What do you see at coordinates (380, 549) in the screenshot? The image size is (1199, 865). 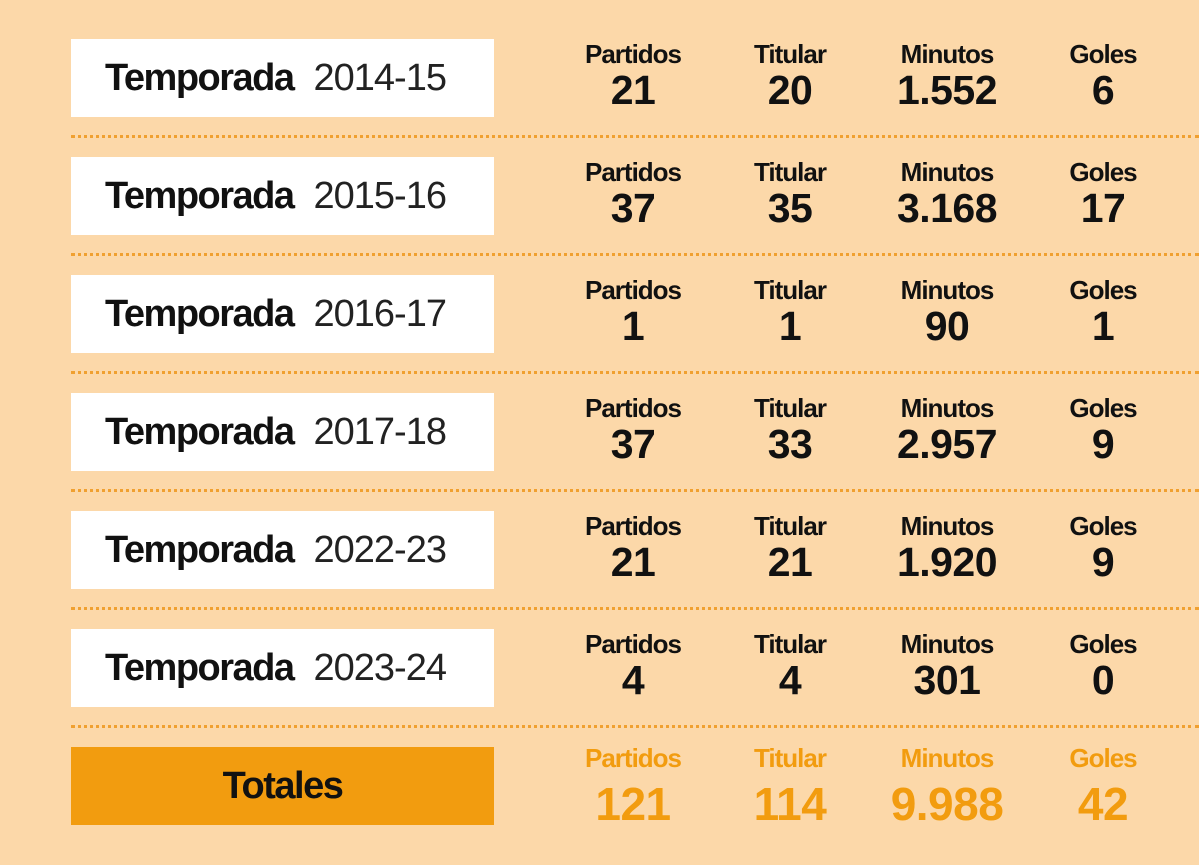 I see `season-year: 2022-23` at bounding box center [380, 549].